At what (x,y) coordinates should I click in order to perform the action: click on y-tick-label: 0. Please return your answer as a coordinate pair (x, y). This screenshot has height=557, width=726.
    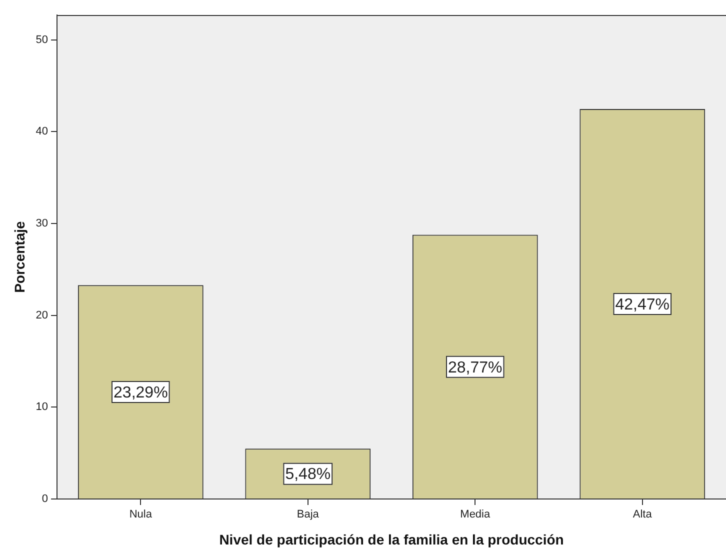
    Looking at the image, I should click on (45, 499).